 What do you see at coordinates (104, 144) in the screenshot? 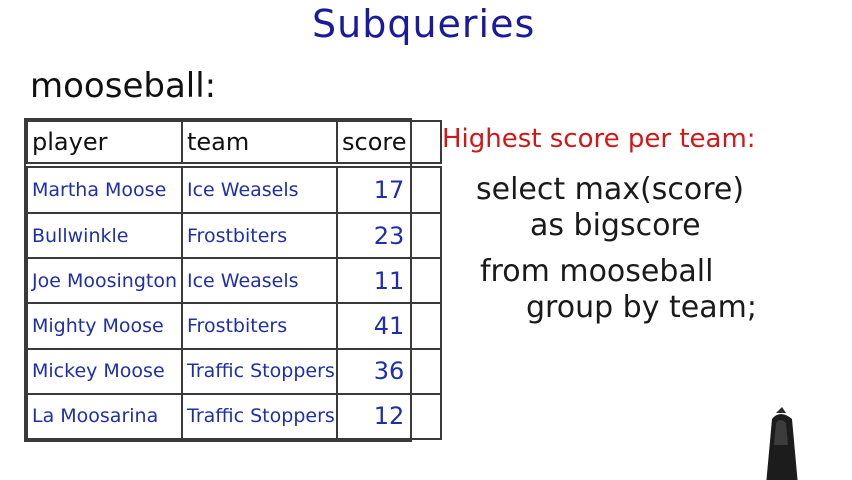
I see `column-header-player: player` at bounding box center [104, 144].